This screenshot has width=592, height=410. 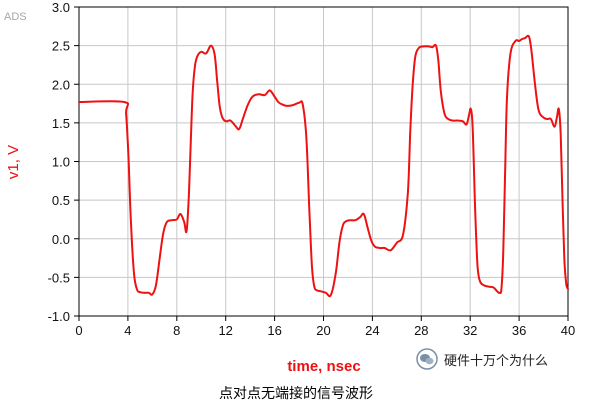 I want to click on x-axis-title: time, nsec, so click(x=323, y=366).